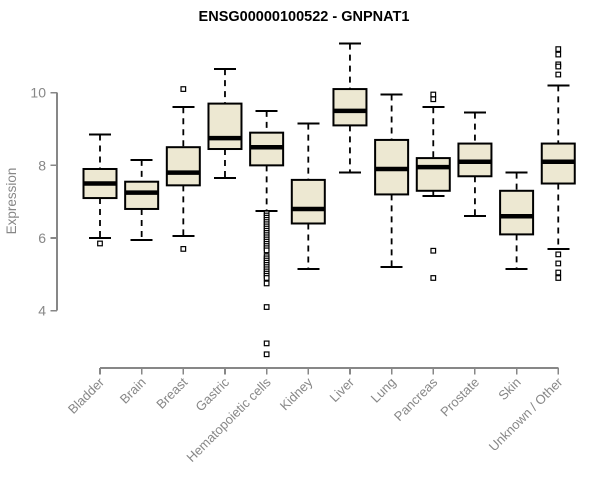  Describe the element at coordinates (86, 395) in the screenshot. I see `x-tick-label: Bladder` at that location.